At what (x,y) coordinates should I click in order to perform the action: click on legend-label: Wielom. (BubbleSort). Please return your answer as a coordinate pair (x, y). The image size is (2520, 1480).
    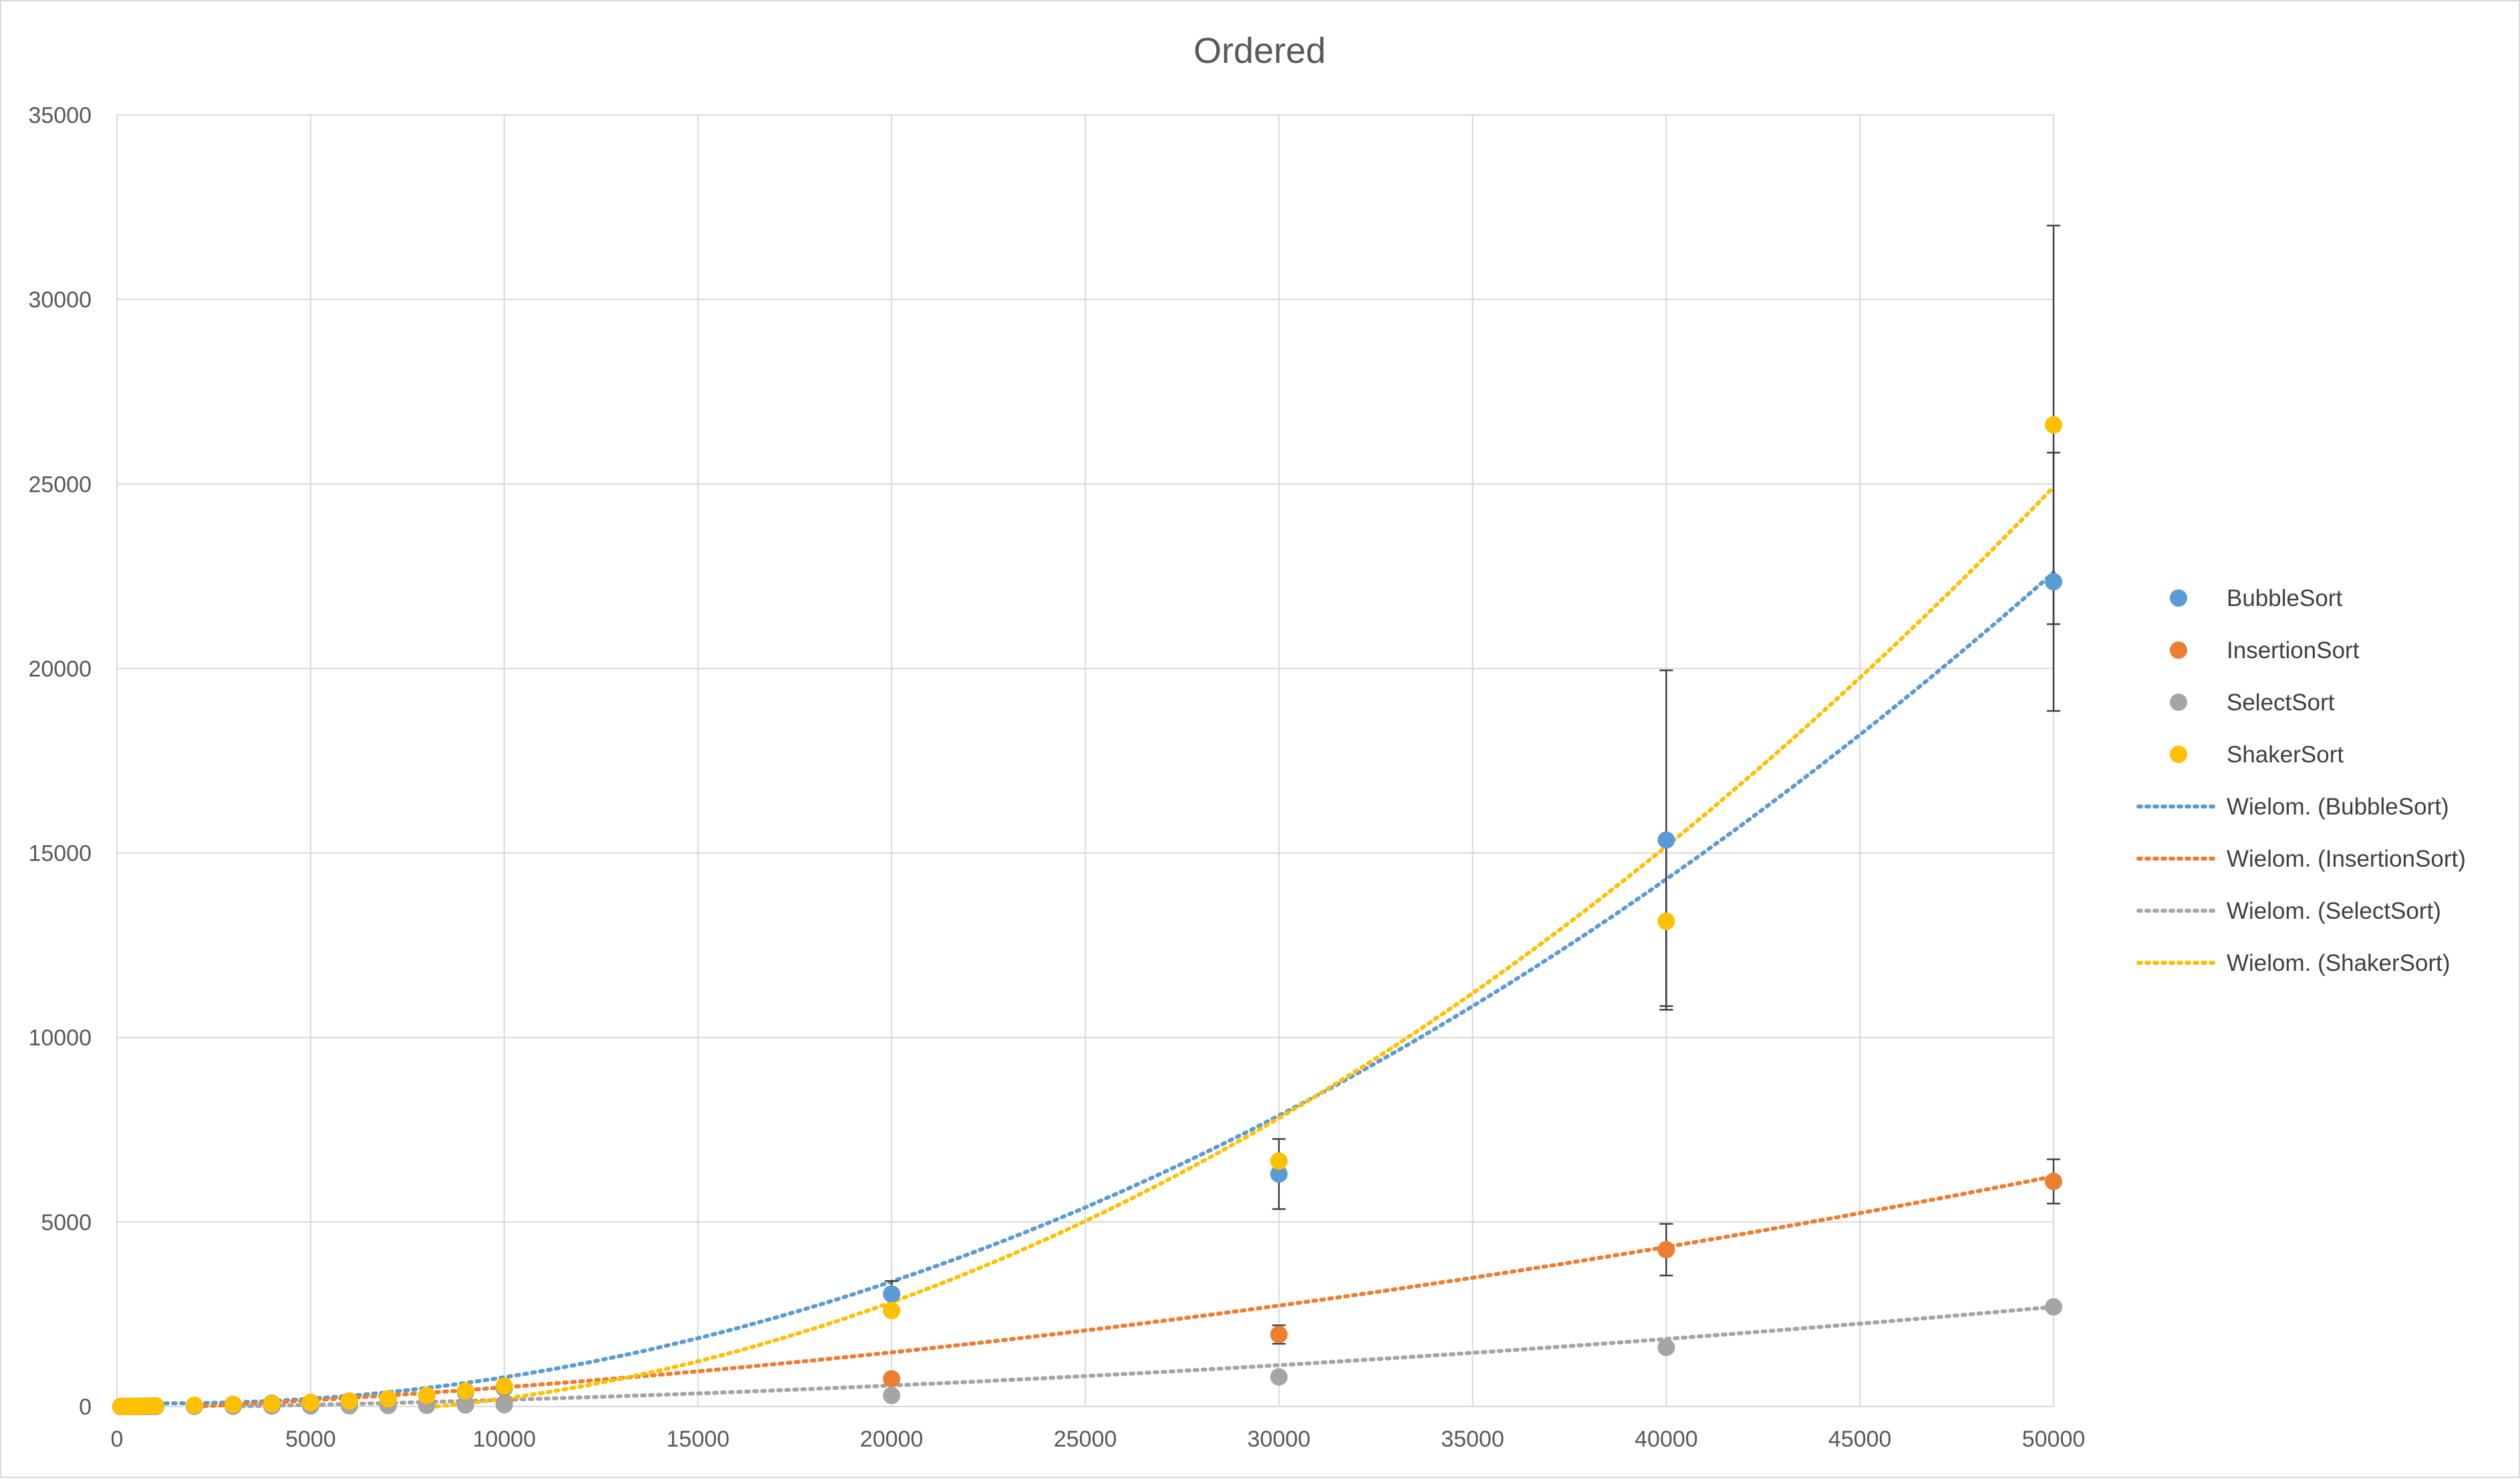
    Looking at the image, I should click on (2338, 807).